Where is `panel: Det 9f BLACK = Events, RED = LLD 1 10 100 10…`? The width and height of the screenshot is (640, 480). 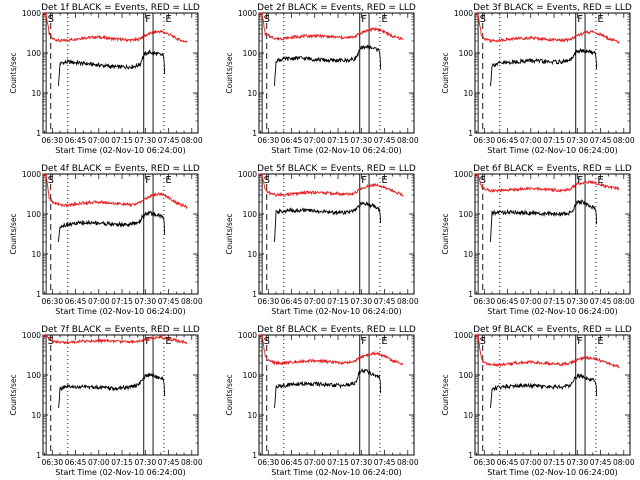
panel: Det 9f BLACK = Events, RED = LLD 1 10 100 10… is located at coordinates (538, 401).